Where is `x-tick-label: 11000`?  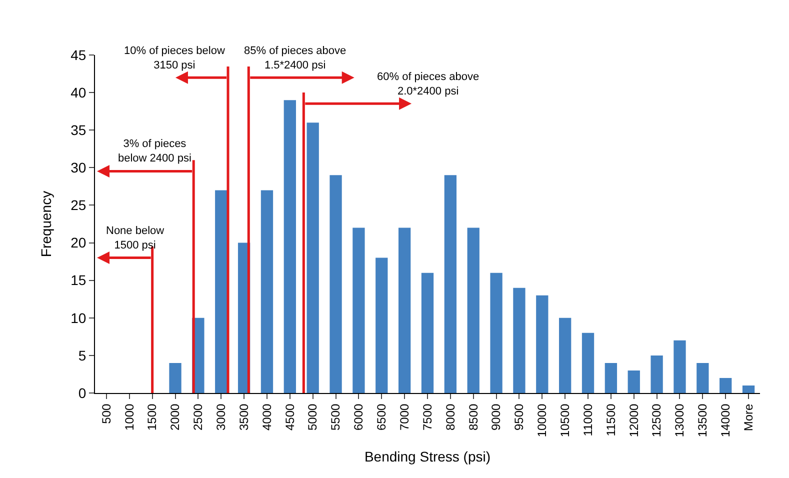
x-tick-label: 11000 is located at coordinates (587, 419).